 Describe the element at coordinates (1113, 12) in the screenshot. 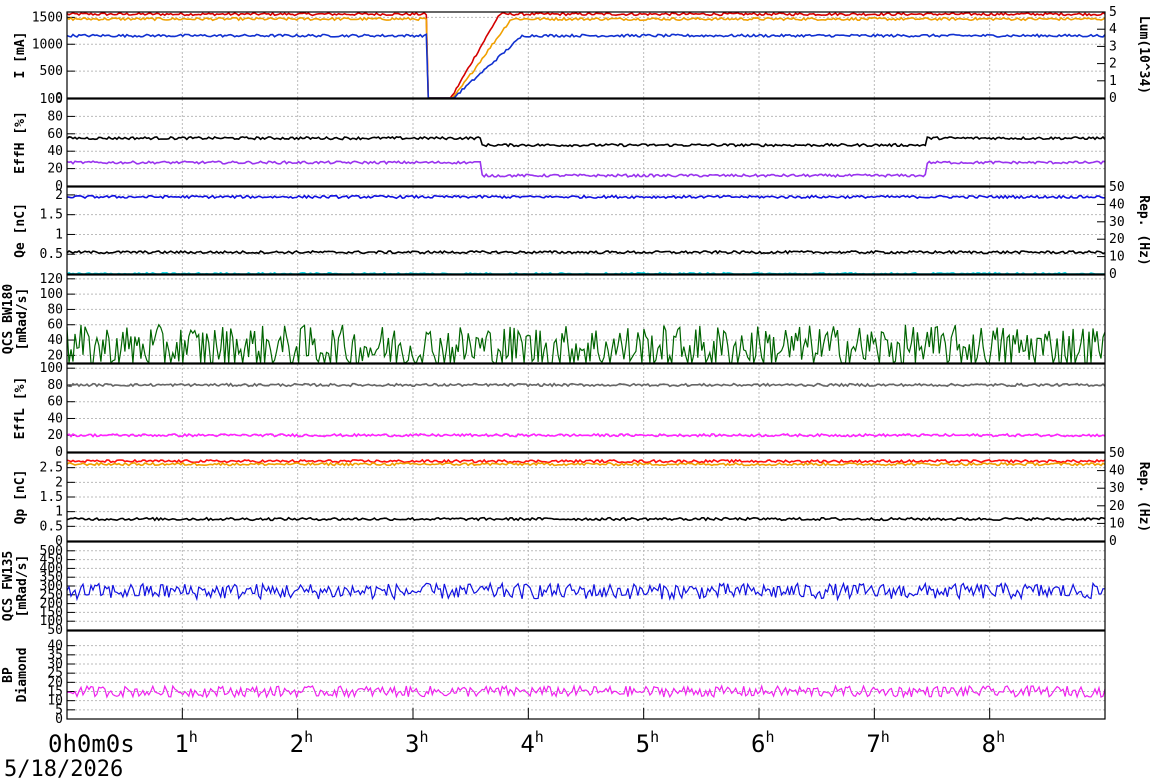

I see `right-tick-label: 5` at that location.